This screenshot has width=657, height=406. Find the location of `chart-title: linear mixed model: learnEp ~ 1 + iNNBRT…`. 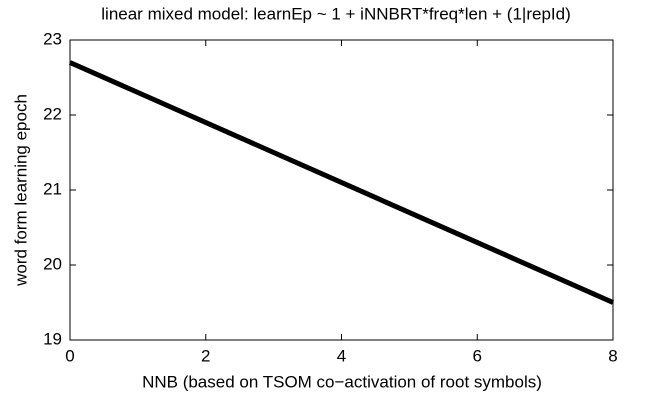

chart-title: linear mixed model: learnEp ~ 1 + iNNBRT… is located at coordinates (335, 13).